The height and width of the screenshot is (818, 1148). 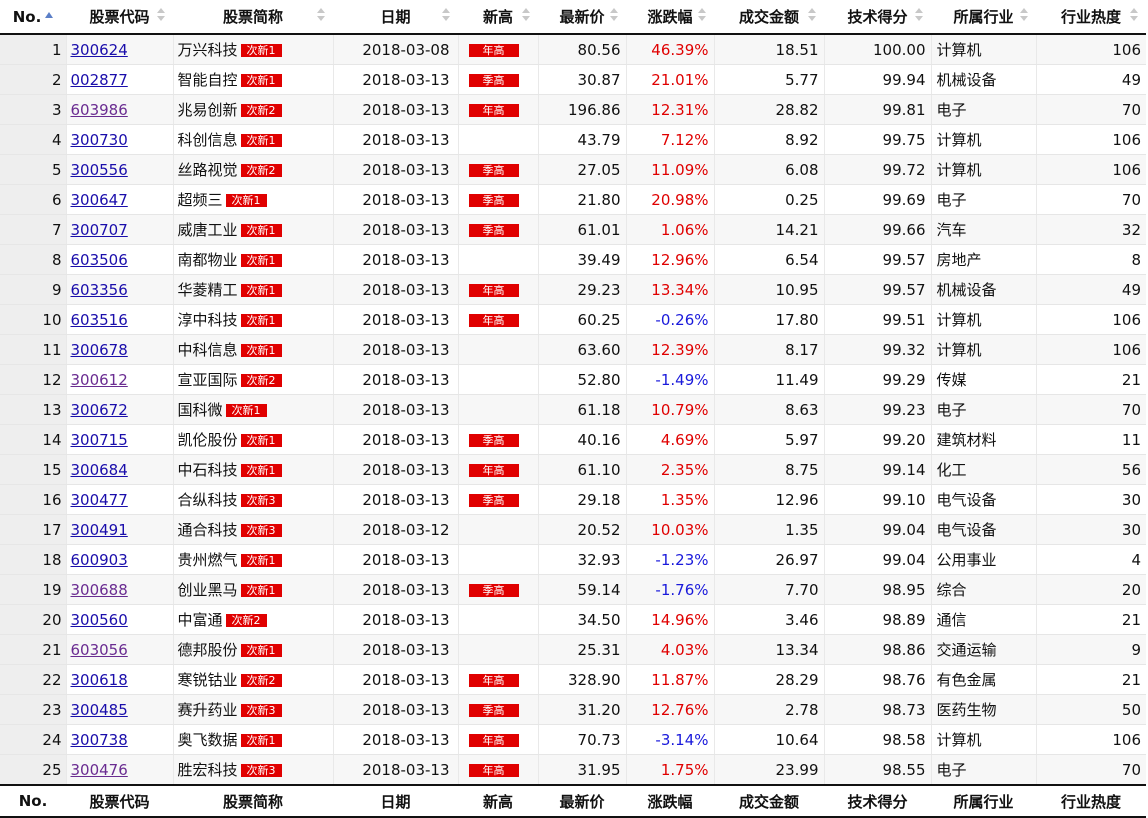 I want to click on stock-code-link: 600903, so click(x=99, y=559).